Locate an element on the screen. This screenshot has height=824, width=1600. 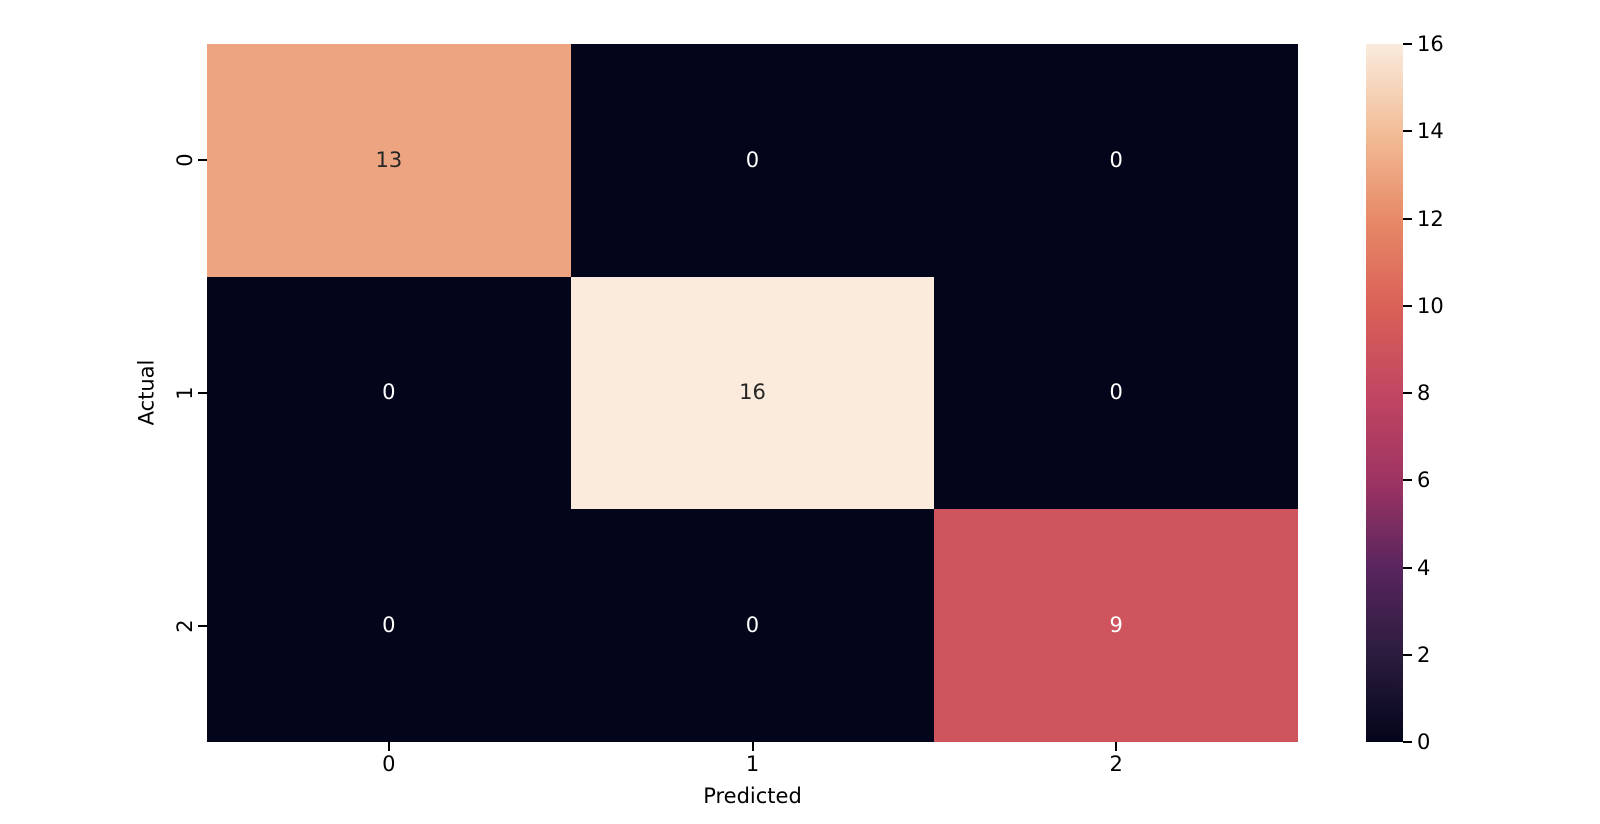
colorbar-tick-label: 8 is located at coordinates (1424, 393).